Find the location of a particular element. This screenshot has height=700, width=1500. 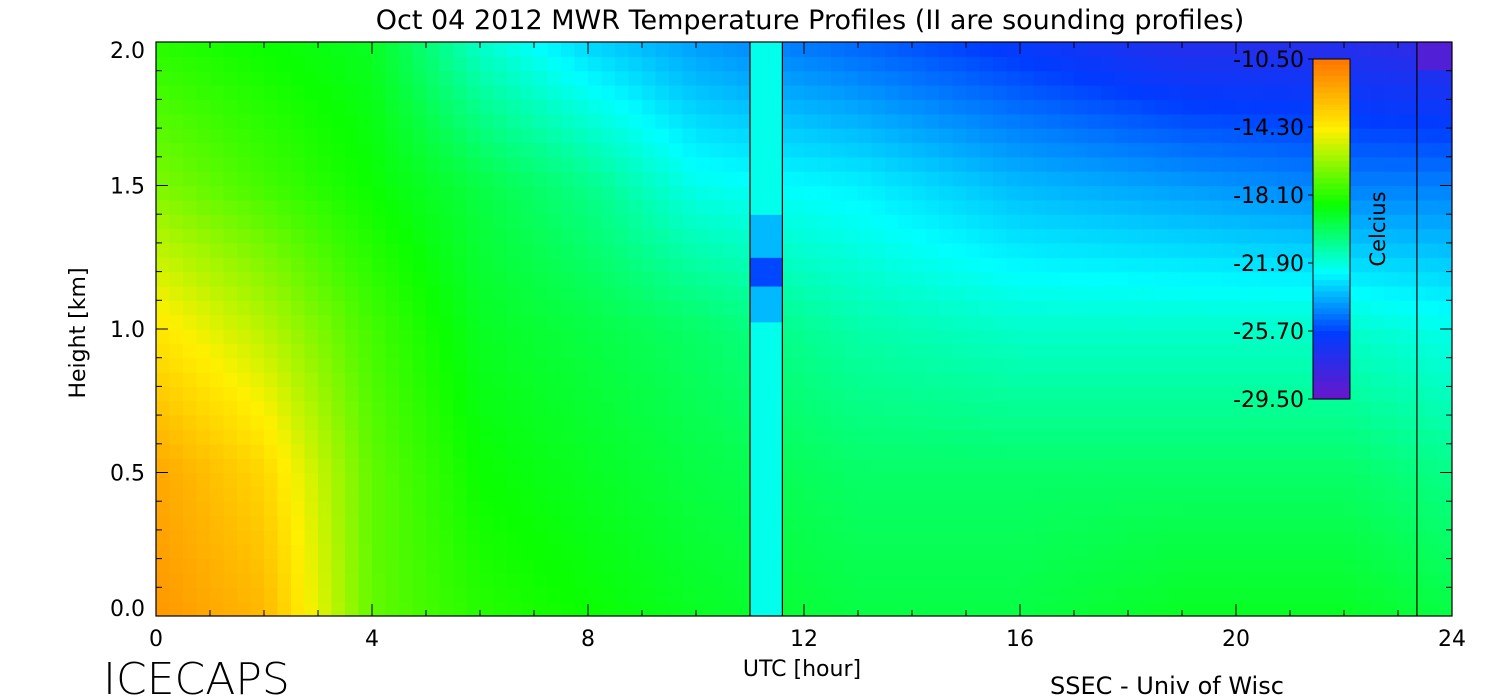

x-tick-label: 4 is located at coordinates (372, 639).